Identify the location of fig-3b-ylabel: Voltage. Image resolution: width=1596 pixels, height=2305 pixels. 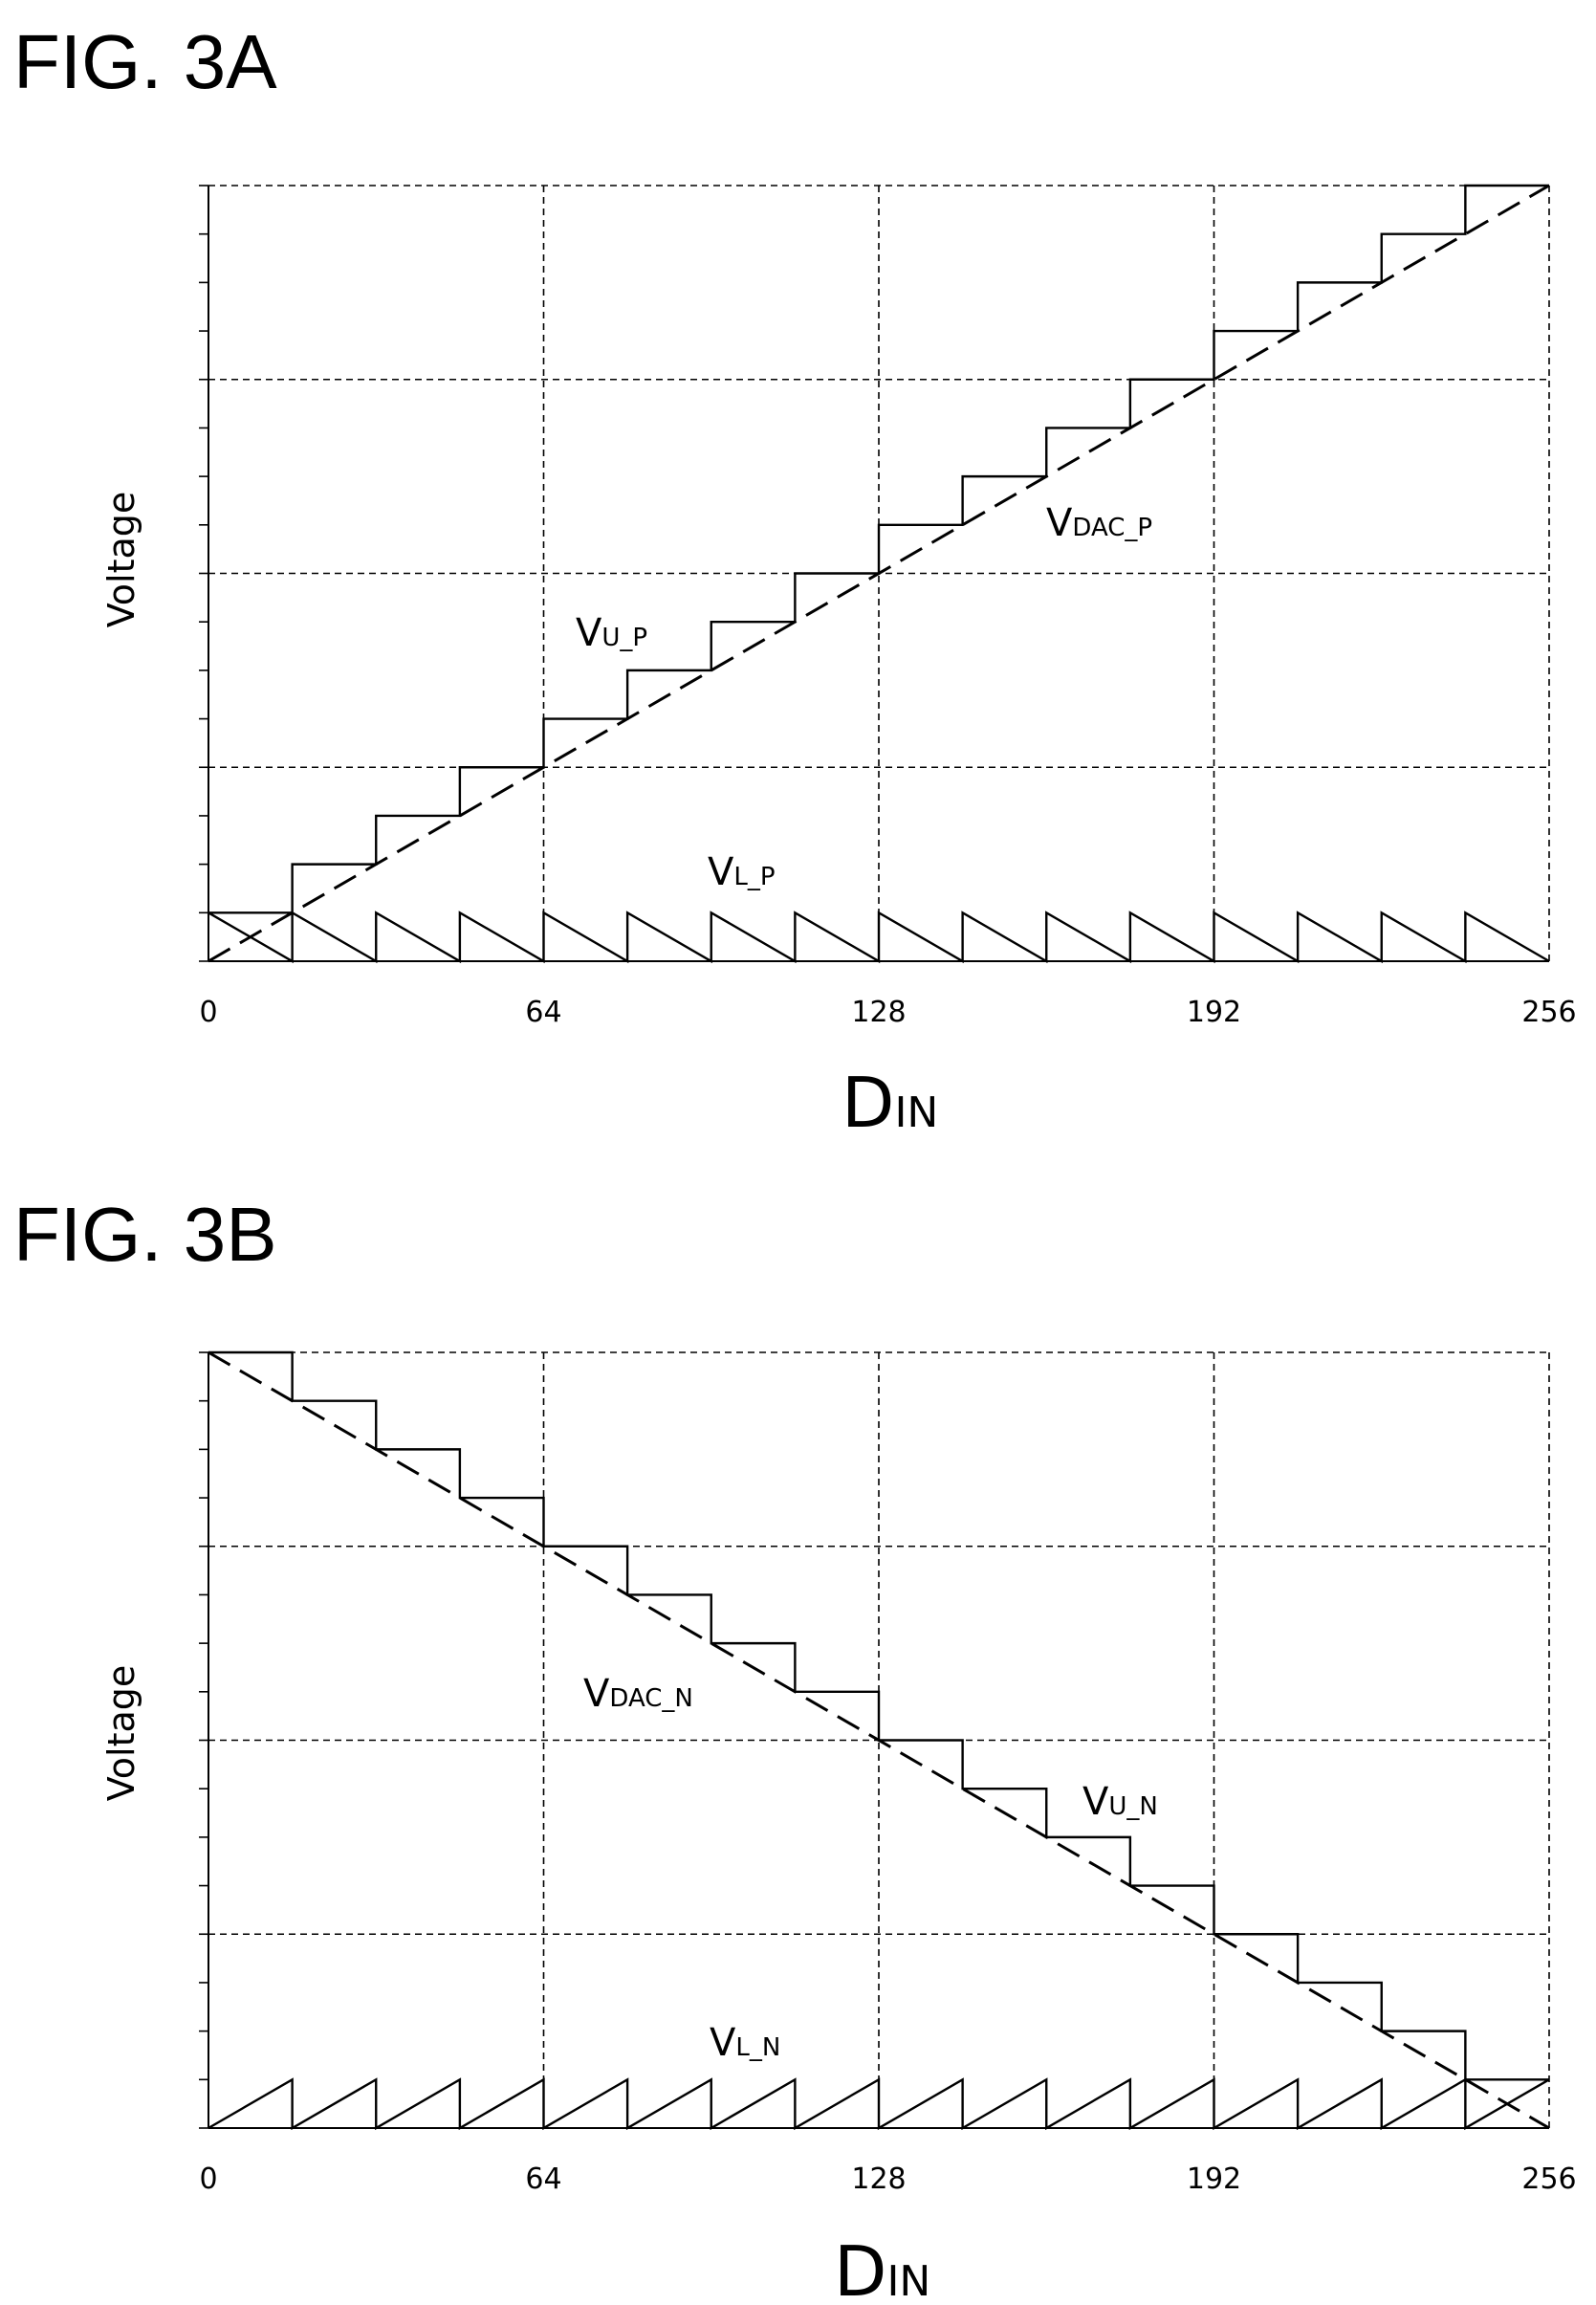
(121, 1734).